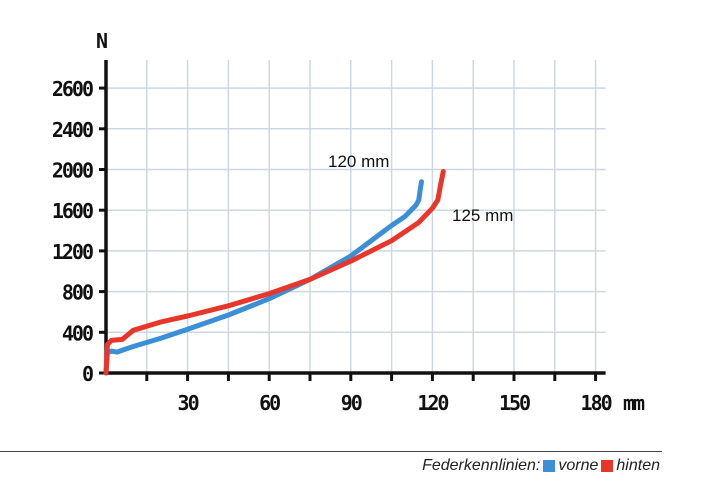  What do you see at coordinates (72, 252) in the screenshot?
I see `y-tick-label: 1200` at bounding box center [72, 252].